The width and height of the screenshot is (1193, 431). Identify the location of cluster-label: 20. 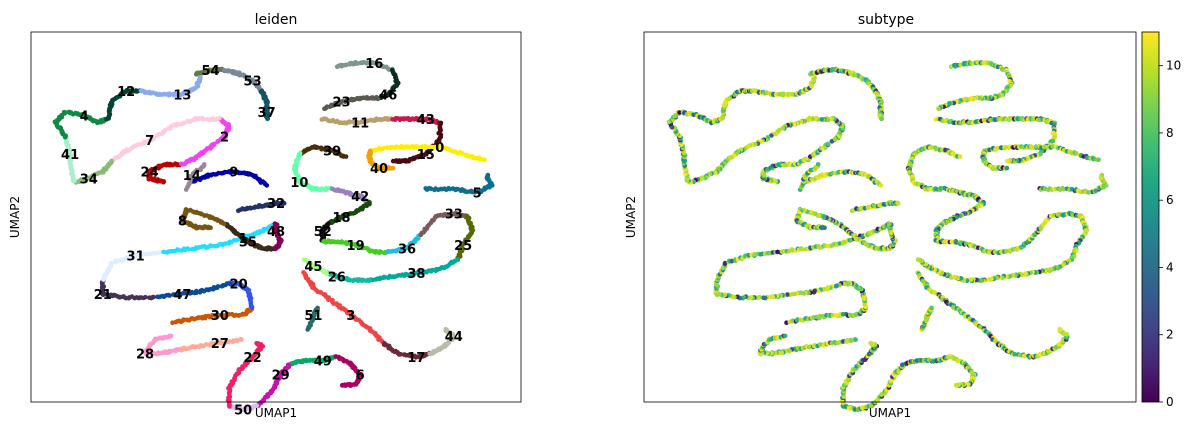
(239, 285).